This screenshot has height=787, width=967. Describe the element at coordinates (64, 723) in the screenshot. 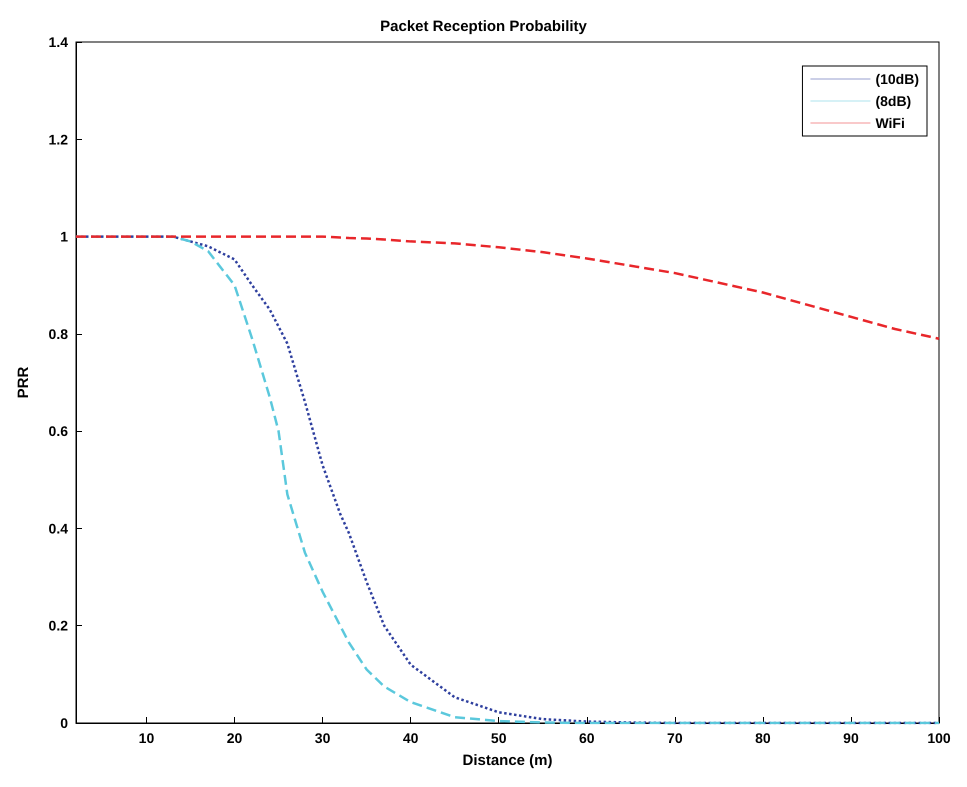

I see `y-tick-label: 0` at that location.